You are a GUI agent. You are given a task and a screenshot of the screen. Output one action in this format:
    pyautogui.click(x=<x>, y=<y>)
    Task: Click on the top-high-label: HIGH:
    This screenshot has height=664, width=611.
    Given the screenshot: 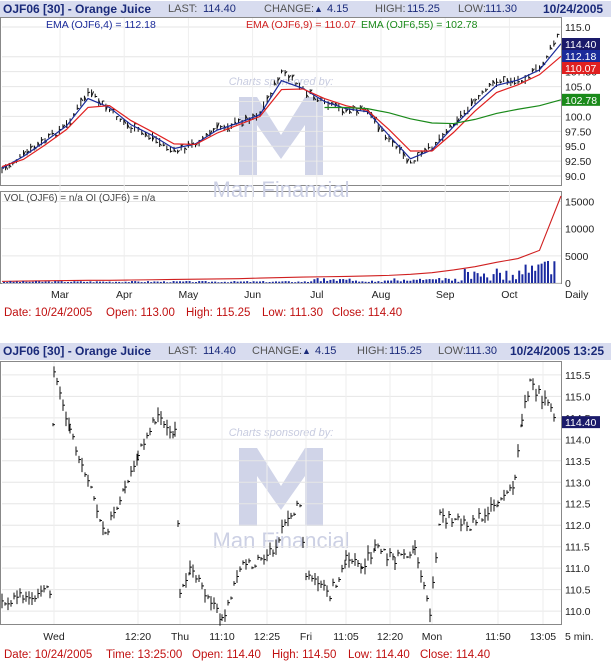 What is the action you would take?
    pyautogui.click(x=390, y=9)
    